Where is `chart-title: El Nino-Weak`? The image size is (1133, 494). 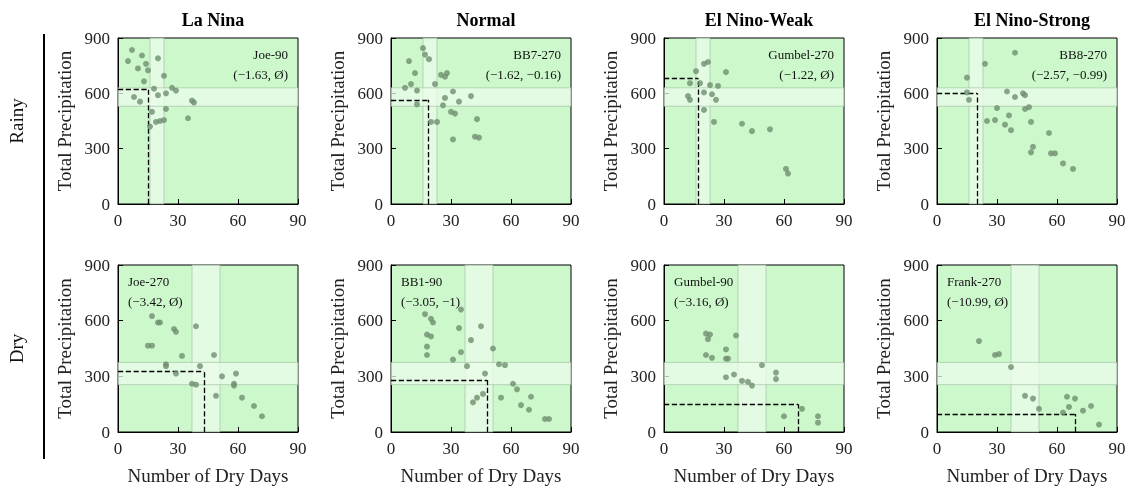
chart-title: El Nino-Weak is located at coordinates (759, 20).